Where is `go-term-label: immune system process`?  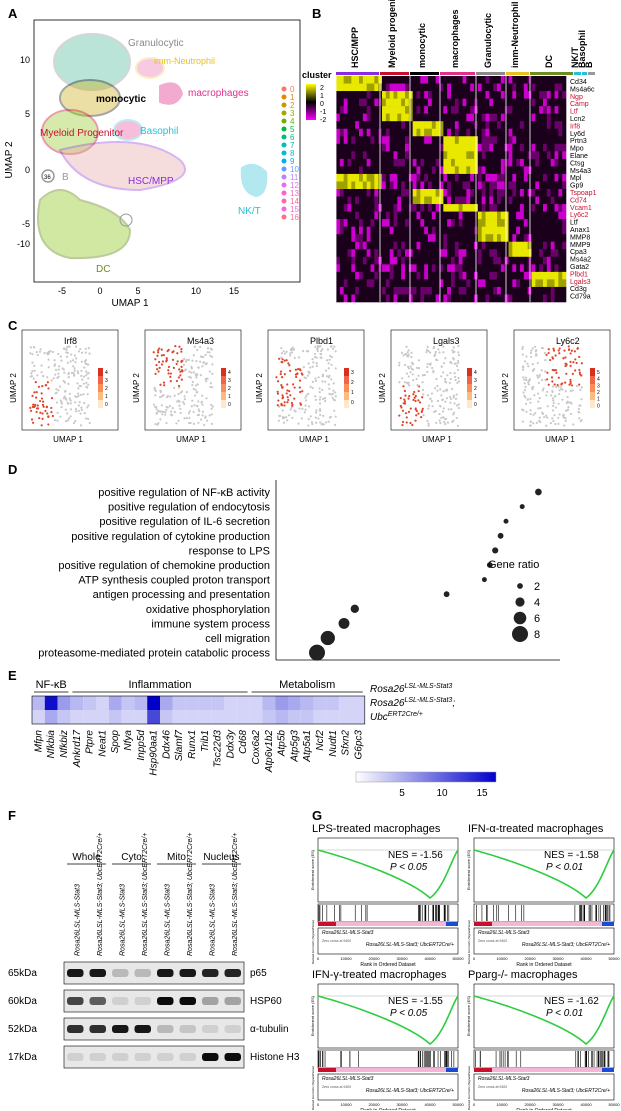
go-term-label: immune system process is located at coordinates (210, 624).